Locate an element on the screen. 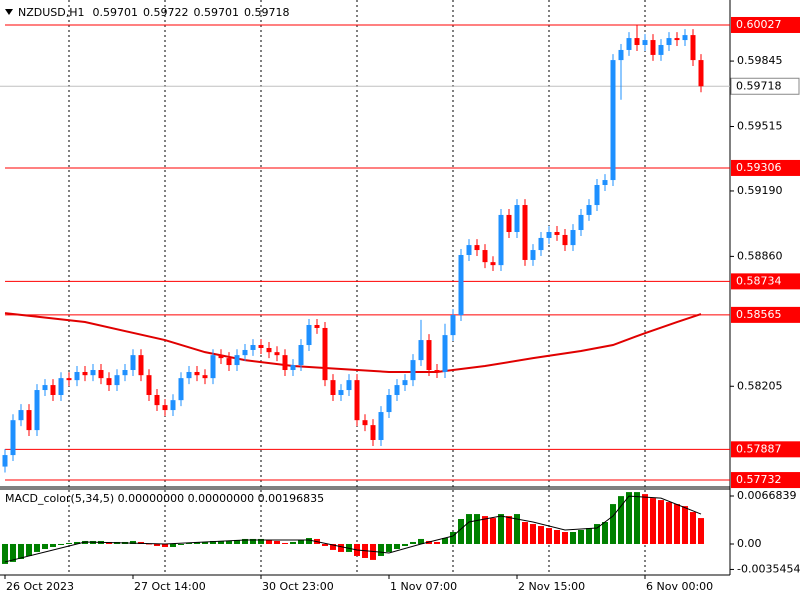 This screenshot has width=800, height=600. y-tick-label: 0.58860 is located at coordinates (760, 255).